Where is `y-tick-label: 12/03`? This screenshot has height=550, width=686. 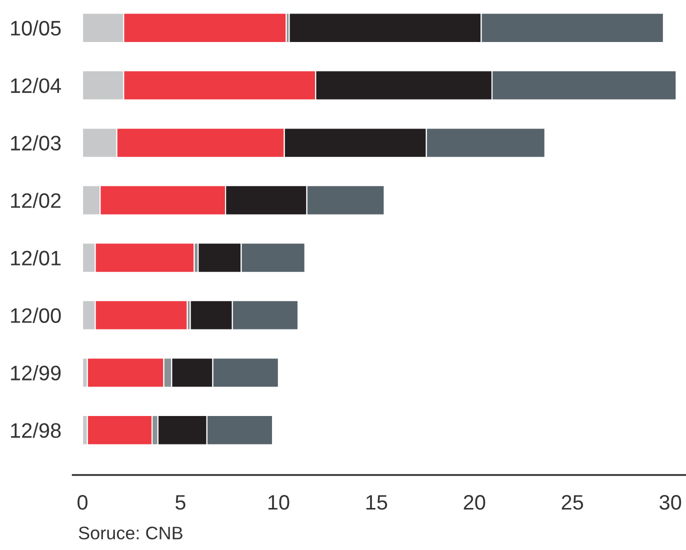 y-tick-label: 12/03 is located at coordinates (36, 143).